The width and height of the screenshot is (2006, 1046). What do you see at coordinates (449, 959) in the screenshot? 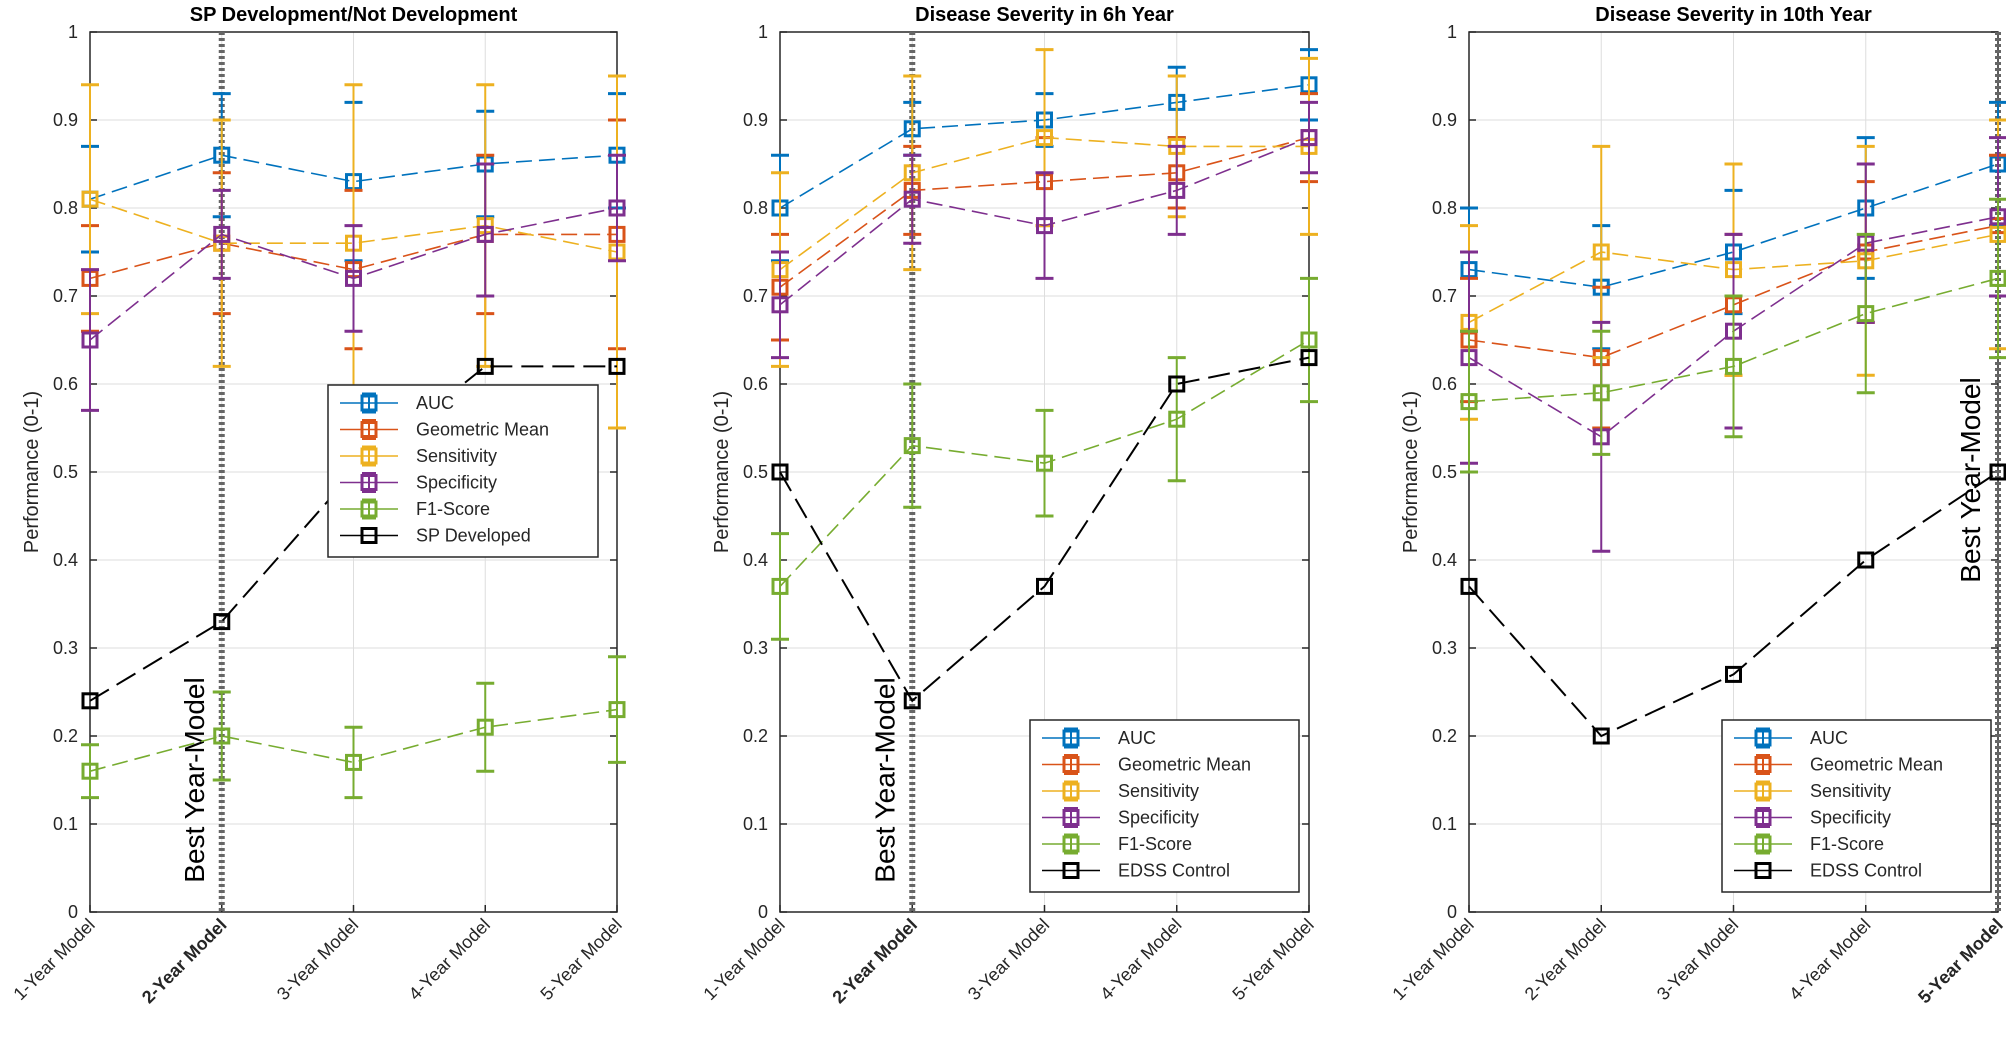
I see `x-tick-label: 4-Year Model` at bounding box center [449, 959].